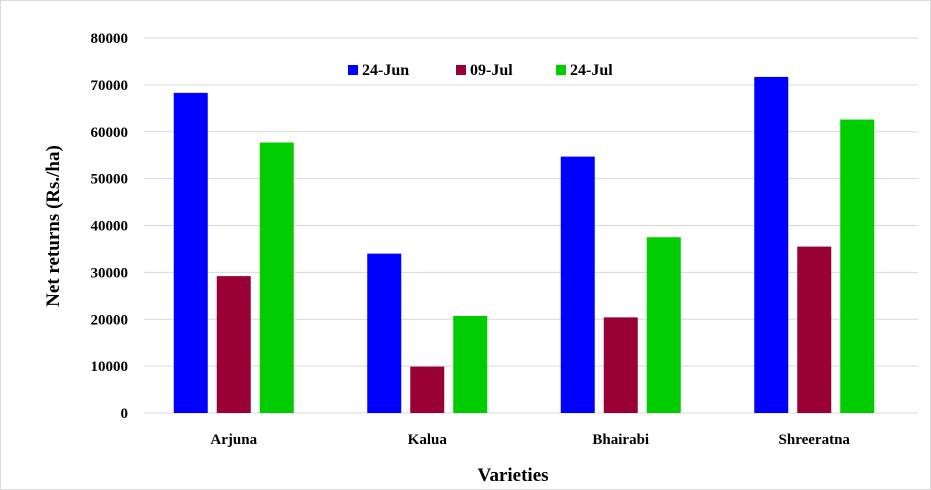 Image resolution: width=931 pixels, height=490 pixels. I want to click on legend-swatch-09-Jul, so click(461, 70).